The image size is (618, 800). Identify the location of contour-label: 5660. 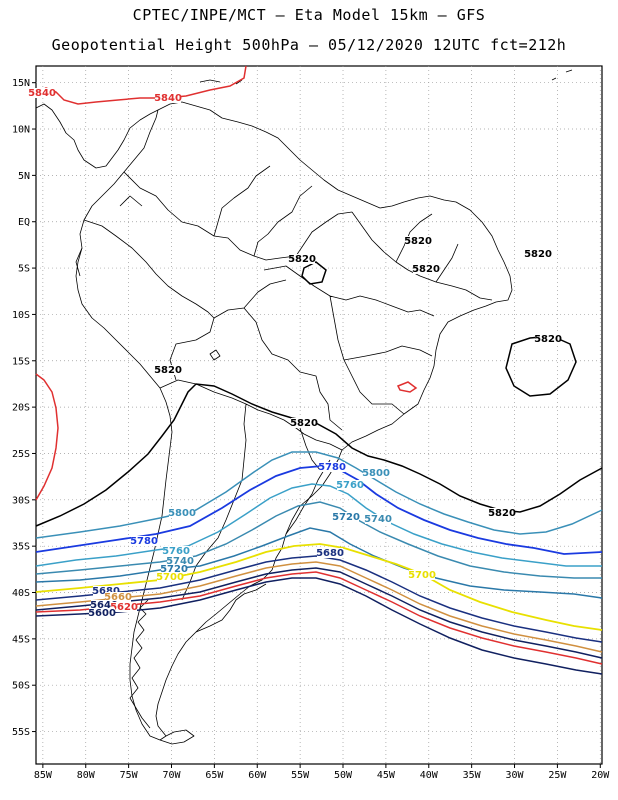
(118, 597).